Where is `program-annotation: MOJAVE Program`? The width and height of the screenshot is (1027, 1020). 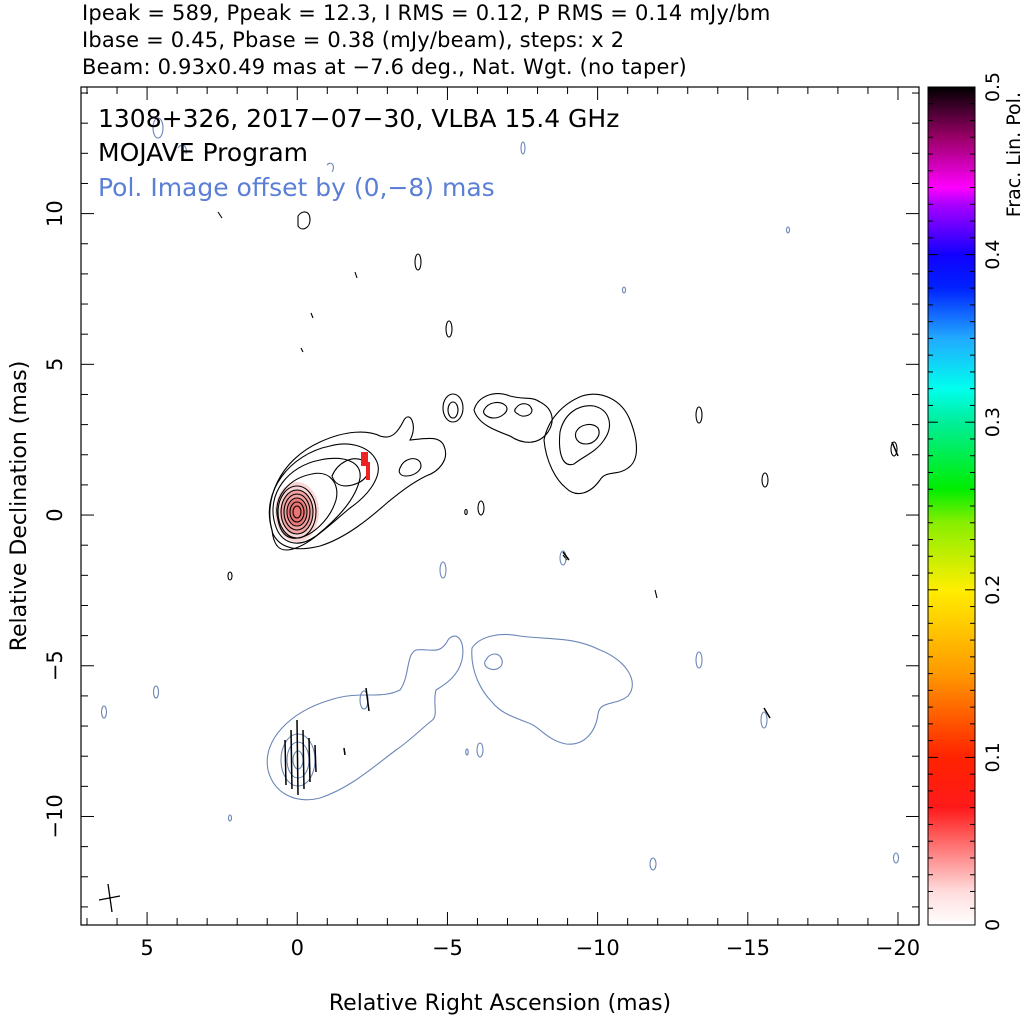
program-annotation: MOJAVE Program is located at coordinates (203, 152).